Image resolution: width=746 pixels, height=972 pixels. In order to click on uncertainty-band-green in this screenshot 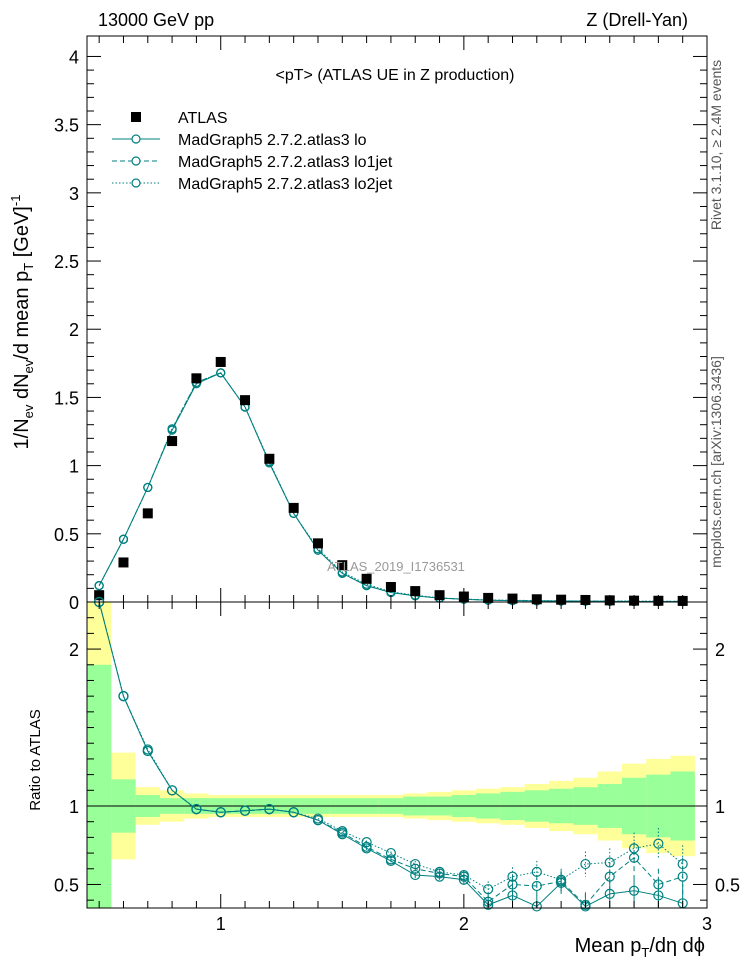, I will do `click(99, 786)`.